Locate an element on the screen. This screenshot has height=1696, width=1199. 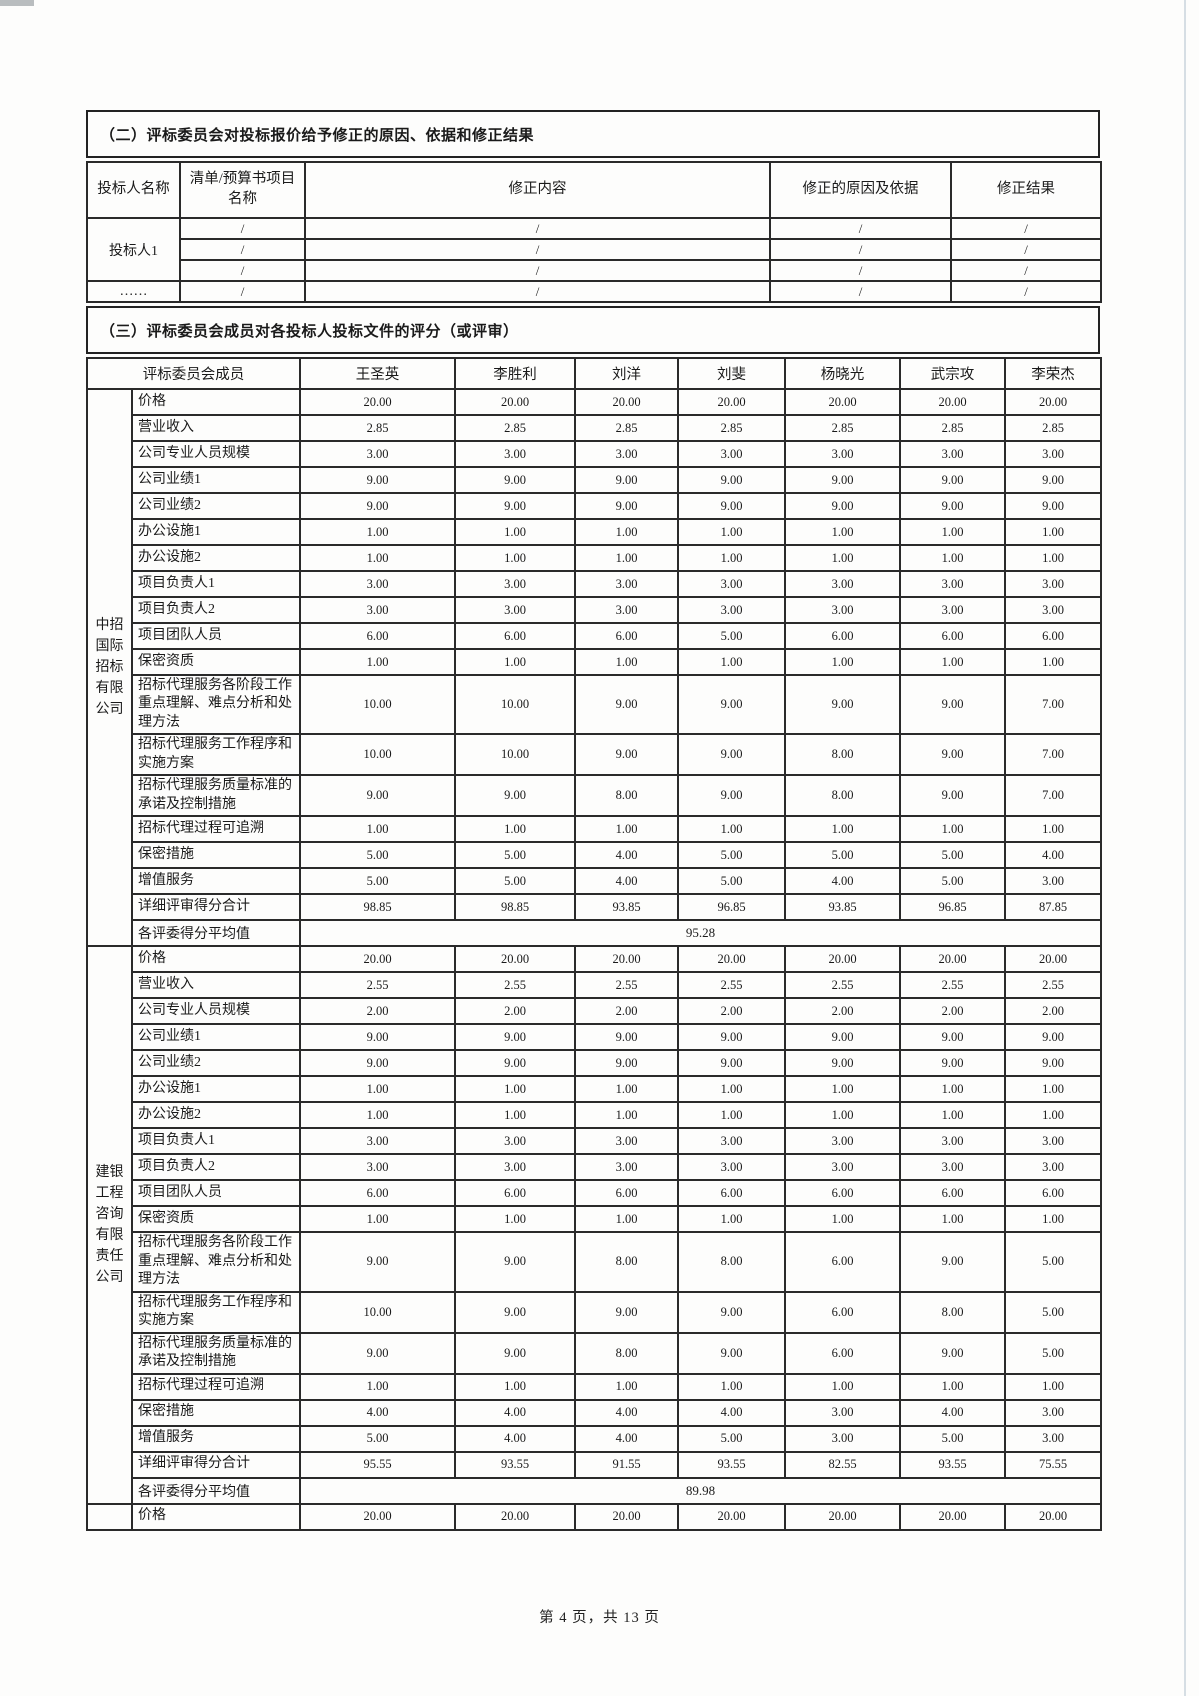
score-row: 保密资质 1.00 1.00 1.00 1.00 1.00 1.00 1.00 is located at coordinates (594, 662).